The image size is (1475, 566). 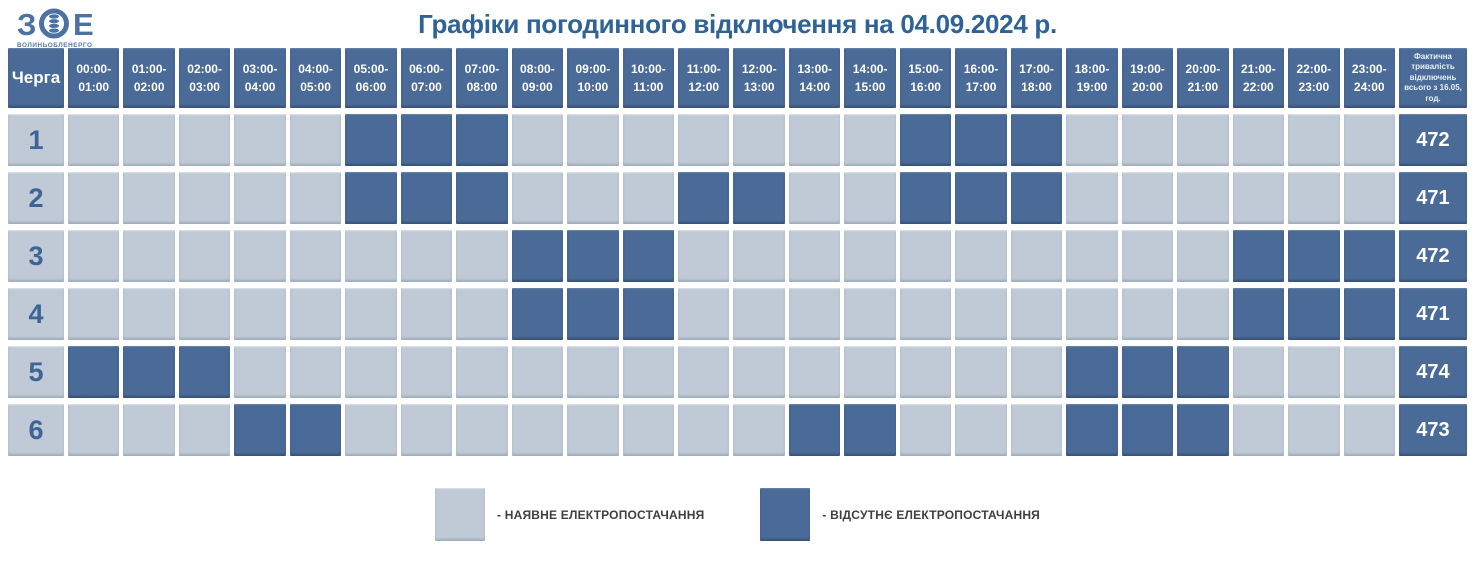 What do you see at coordinates (482, 69) in the screenshot?
I see `hour-range-start: 07:00-` at bounding box center [482, 69].